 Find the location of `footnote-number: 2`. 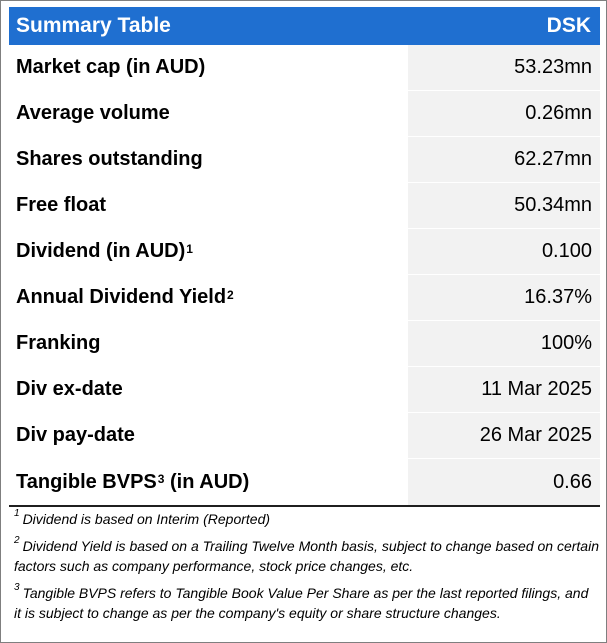

footnote-number: 2 is located at coordinates (17, 541).